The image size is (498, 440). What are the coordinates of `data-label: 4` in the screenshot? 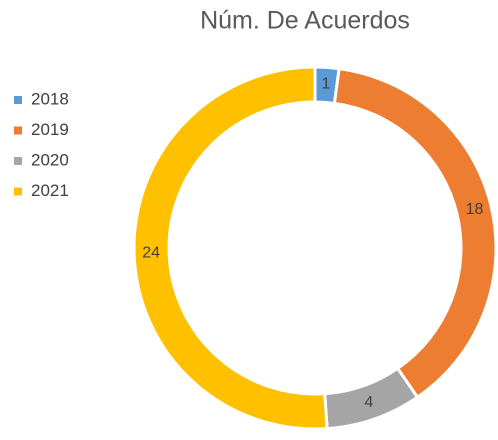 It's located at (368, 402).